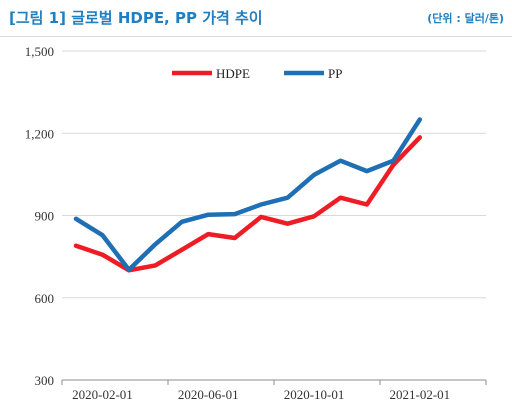 This screenshot has height=407, width=512. Describe the element at coordinates (208, 394) in the screenshot. I see `x-tick-label: 2020-06-01` at that location.